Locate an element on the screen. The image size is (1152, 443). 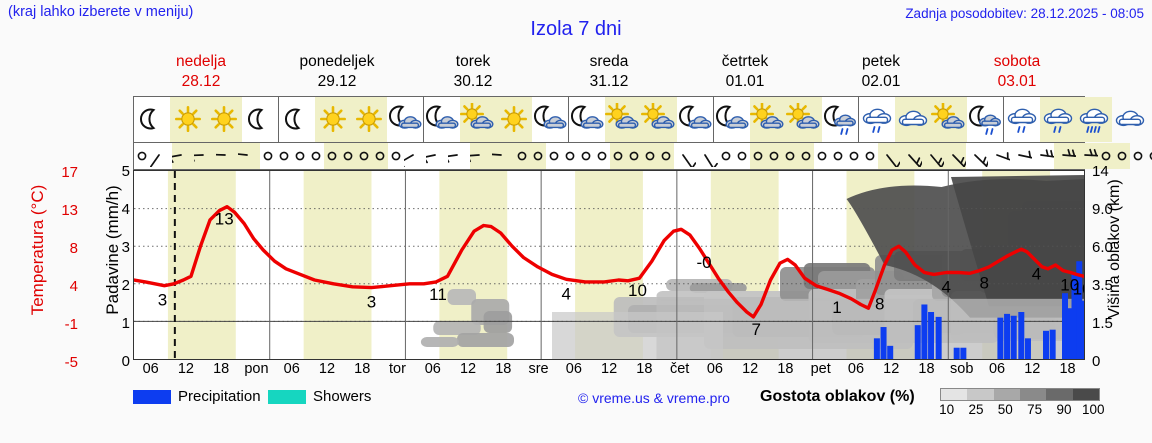
temperature-tick-0: 17 is located at coordinates (69, 172).